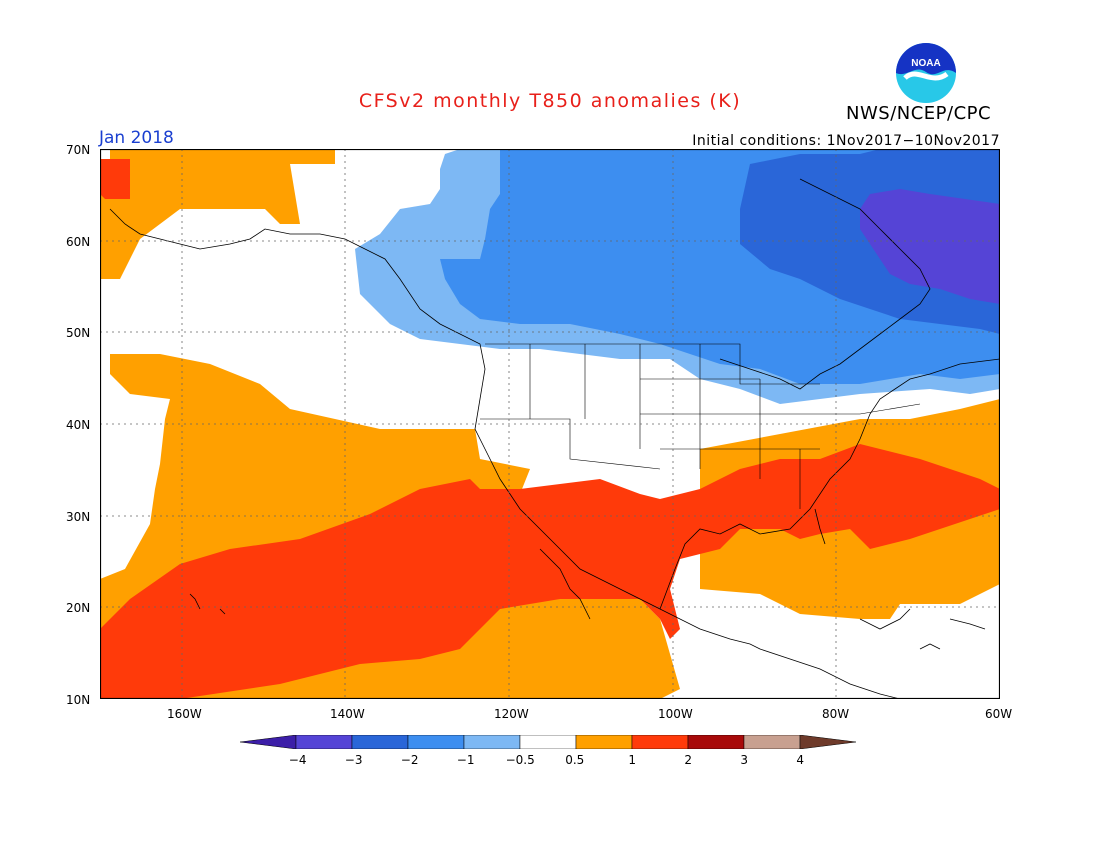  What do you see at coordinates (925, 63) in the screenshot?
I see `logo-text: NOAA` at bounding box center [925, 63].